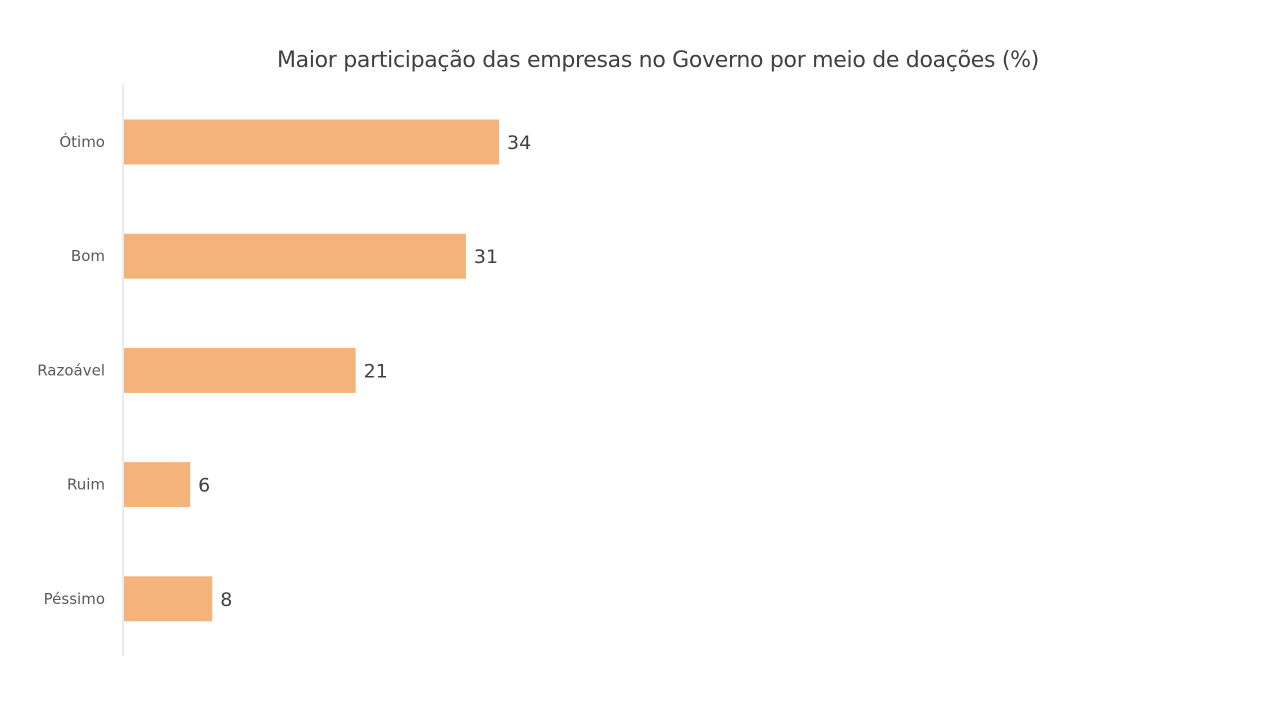  What do you see at coordinates (88, 256) in the screenshot?
I see `category-label: Bom` at bounding box center [88, 256].